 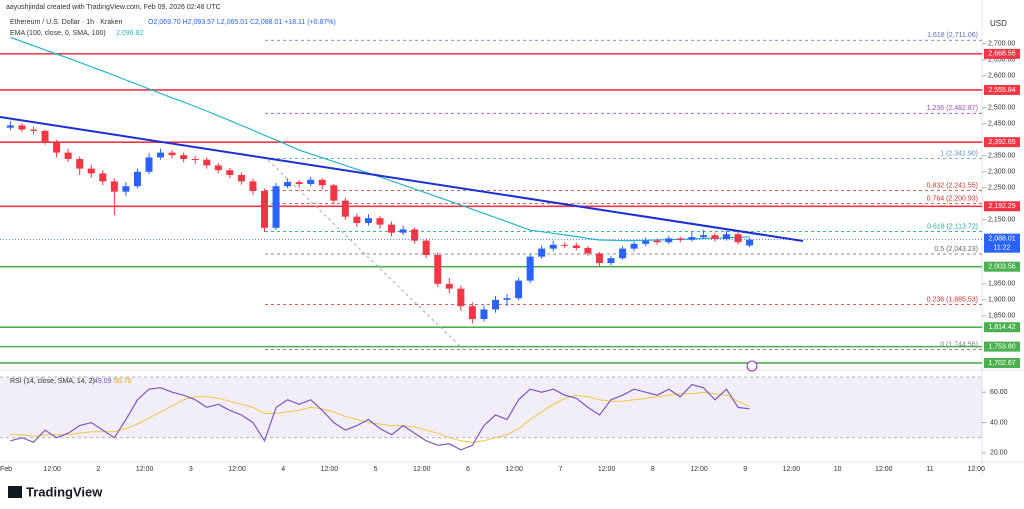 What do you see at coordinates (999, 392) in the screenshot?
I see `rsi-tick-label: 60.00` at bounding box center [999, 392].